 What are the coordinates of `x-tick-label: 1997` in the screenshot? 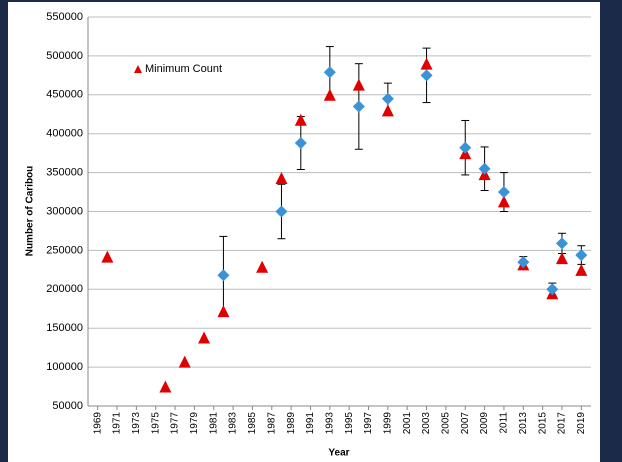 It's located at (368, 423).